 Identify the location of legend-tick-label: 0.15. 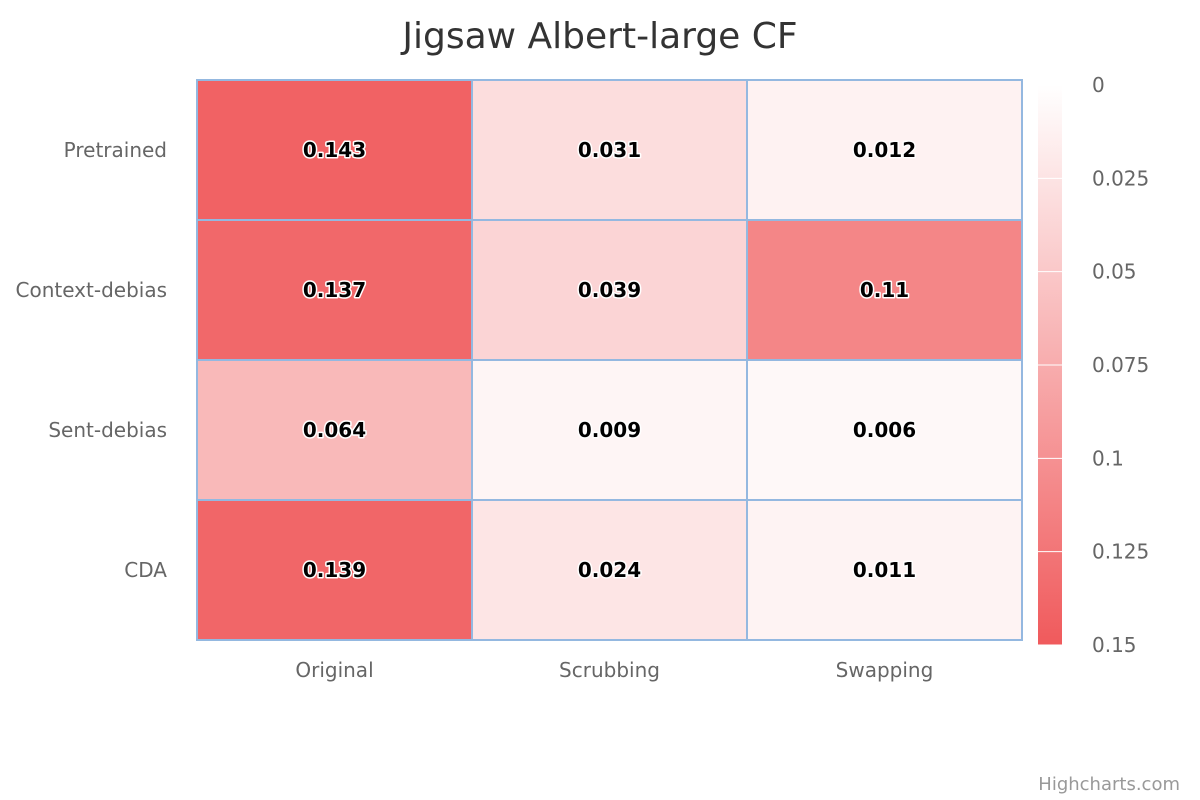
(1114, 645).